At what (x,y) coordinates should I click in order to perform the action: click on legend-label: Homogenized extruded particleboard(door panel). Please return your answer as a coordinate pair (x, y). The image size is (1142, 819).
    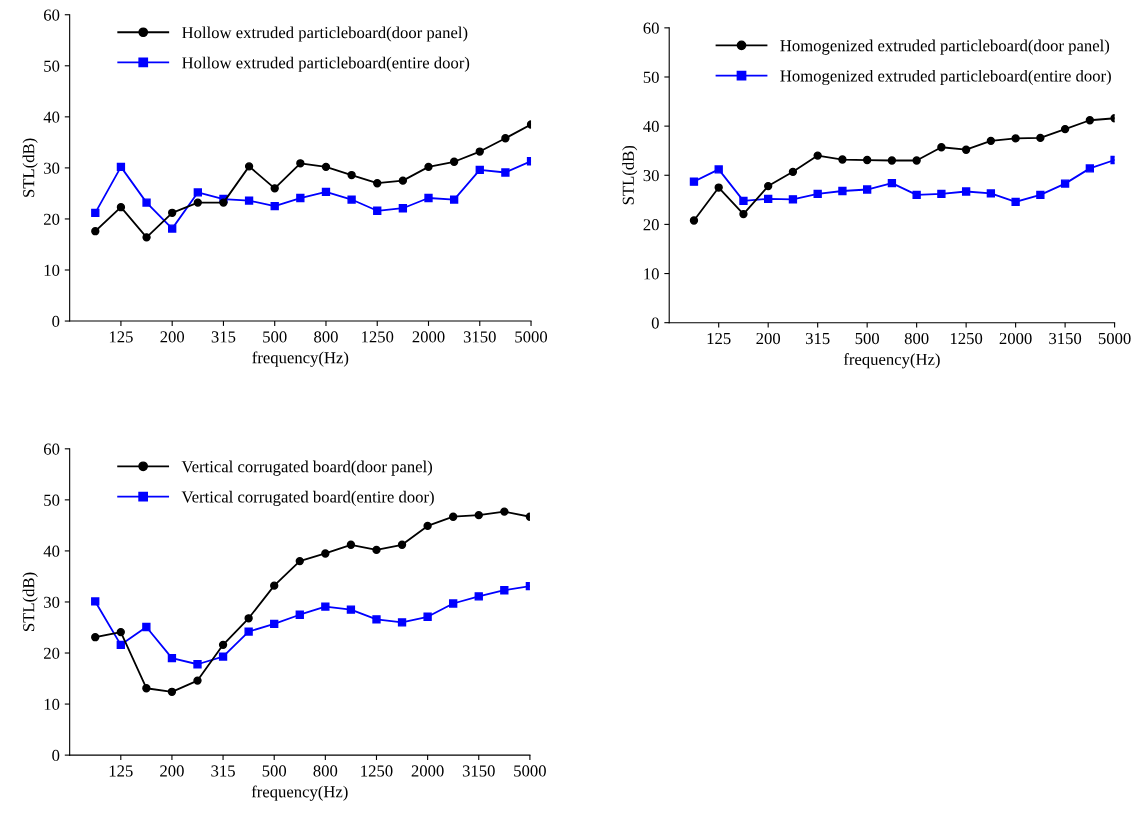
    Looking at the image, I should click on (945, 47).